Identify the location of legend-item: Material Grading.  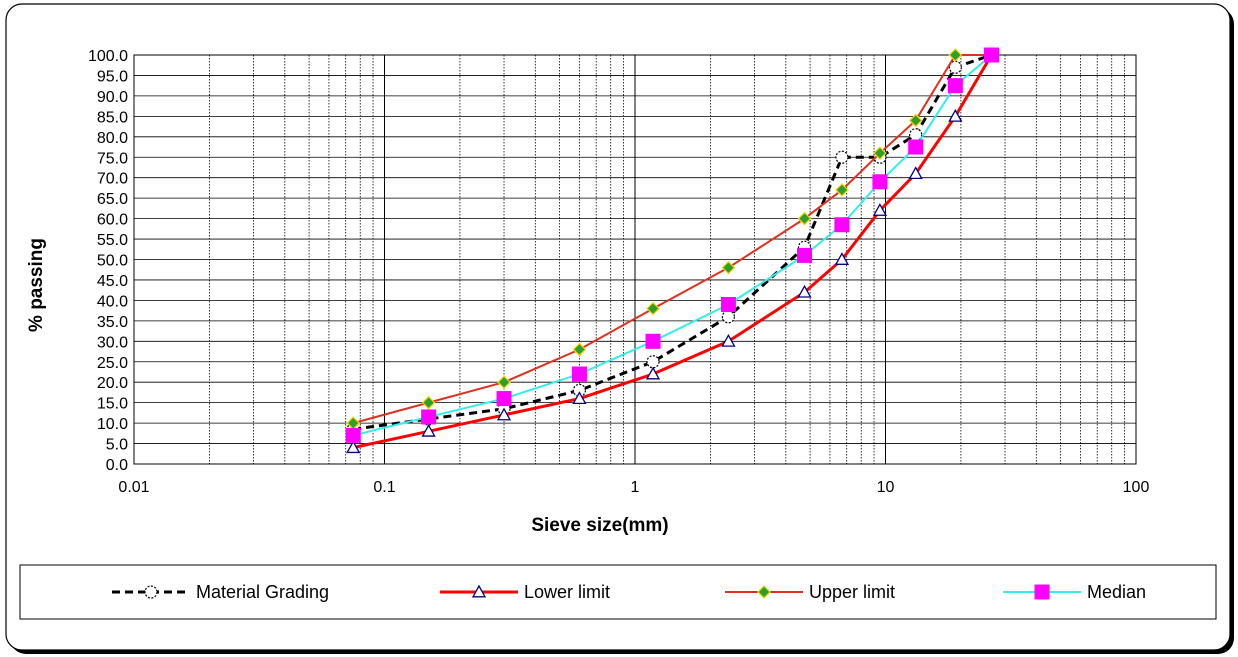
(220, 592).